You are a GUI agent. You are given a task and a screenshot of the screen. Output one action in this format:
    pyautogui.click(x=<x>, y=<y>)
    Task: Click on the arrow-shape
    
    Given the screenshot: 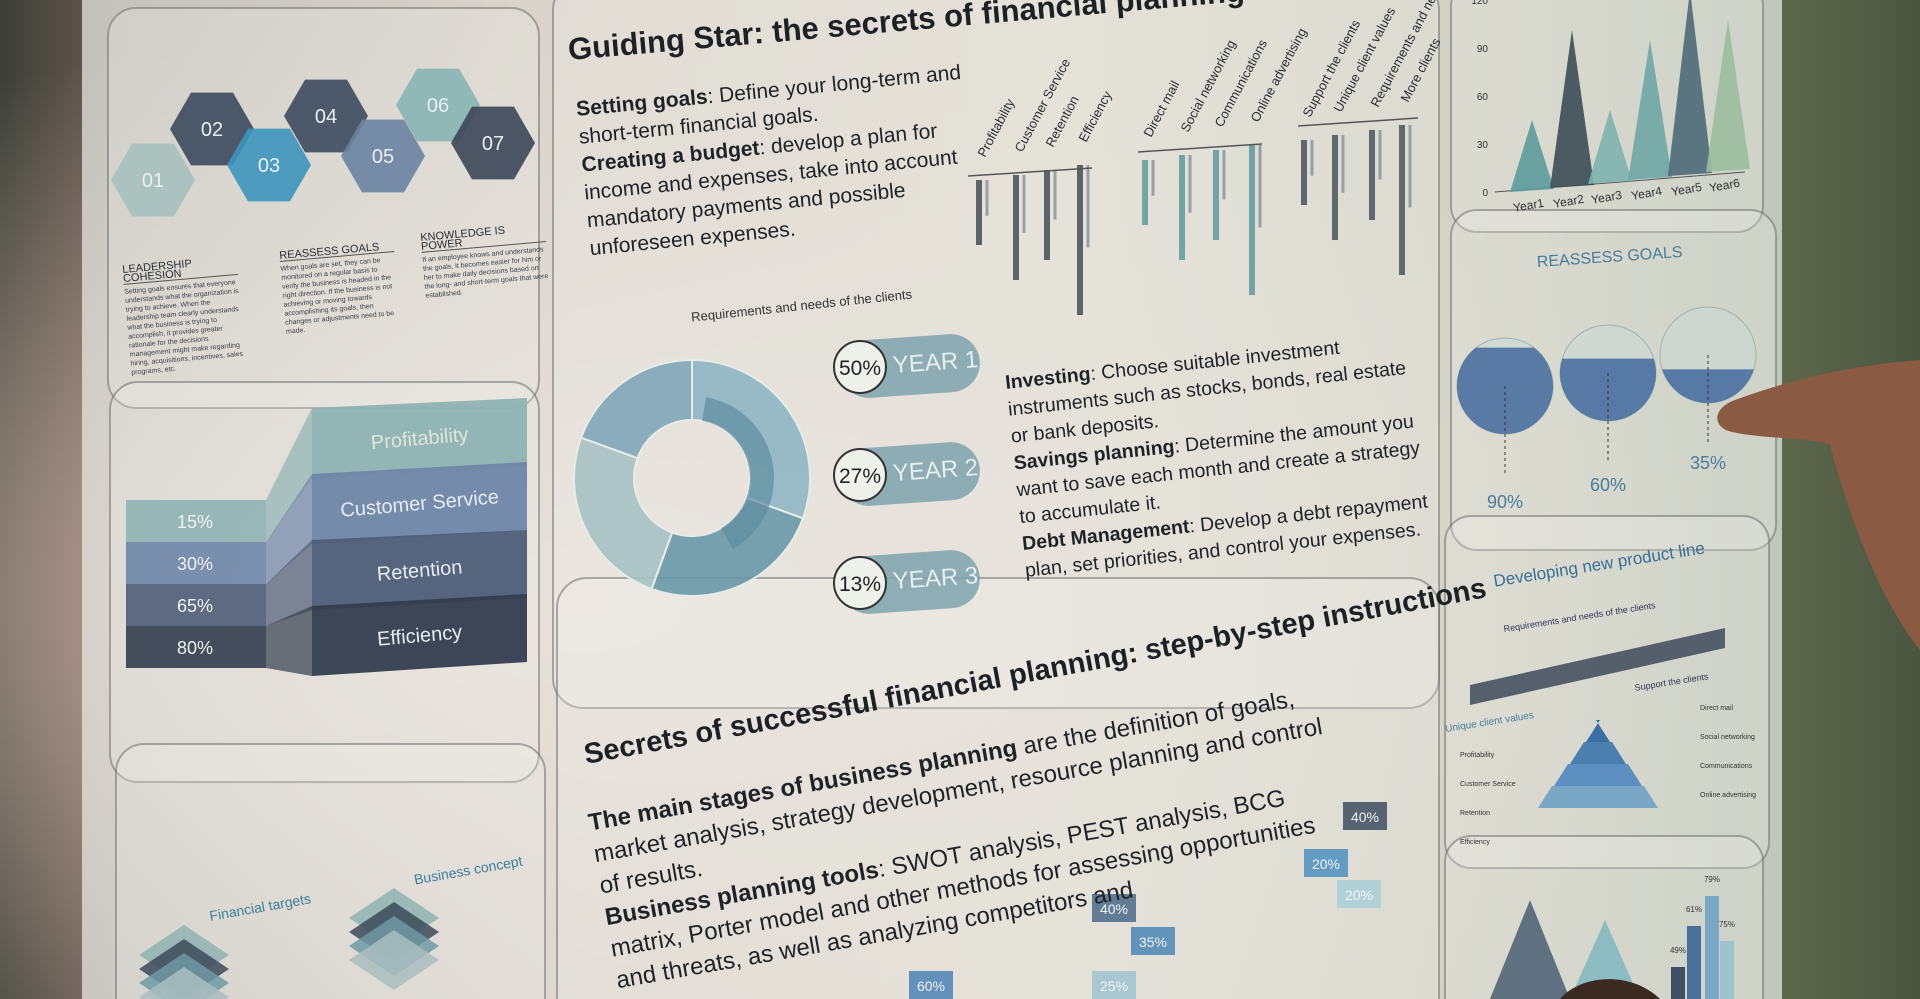 What is the action you would take?
    pyautogui.click(x=1530, y=949)
    